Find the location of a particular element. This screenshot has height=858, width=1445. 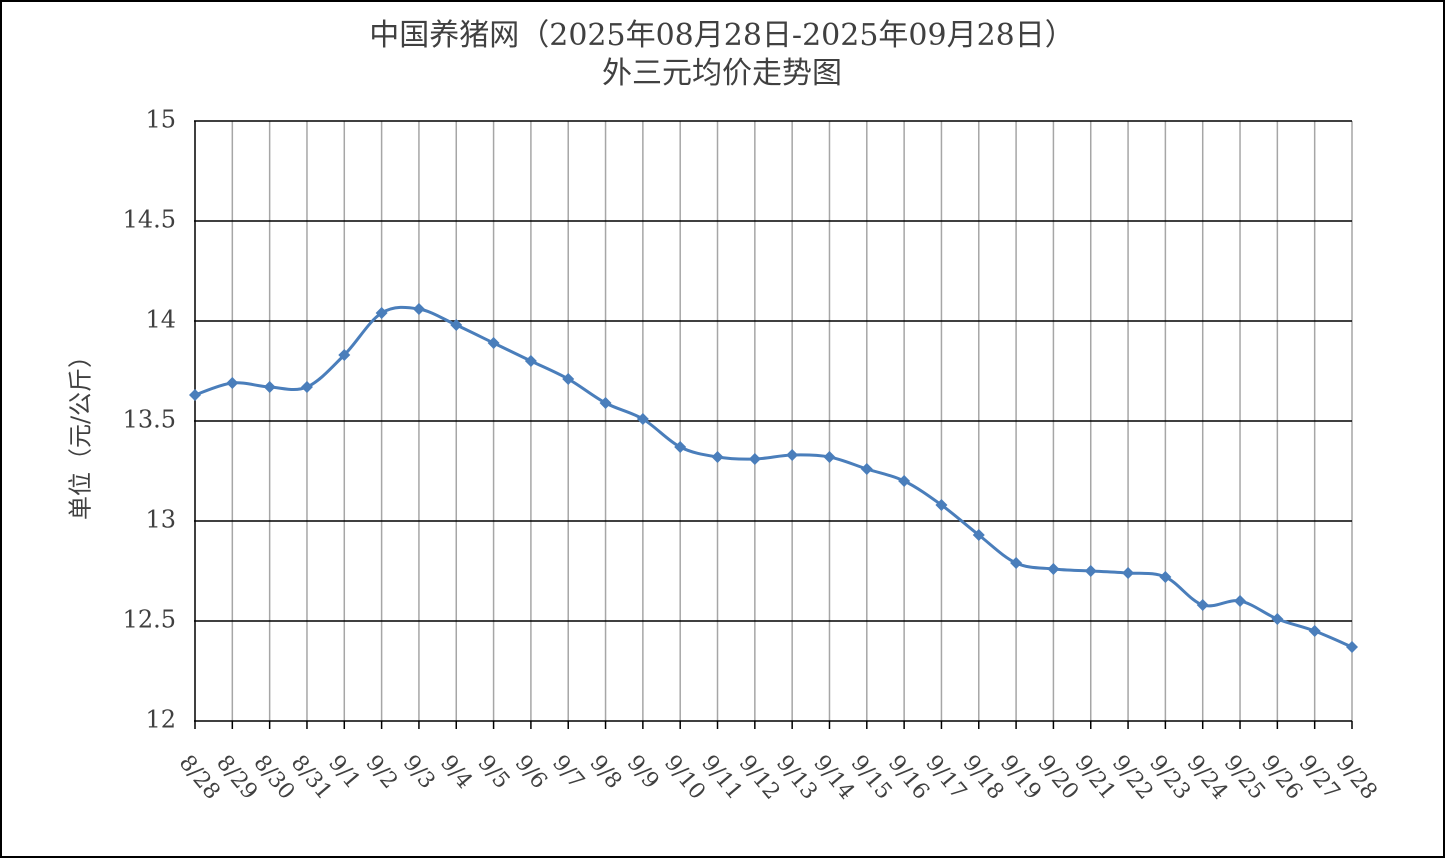

y-axis-label: 单位（元/公斤） is located at coordinates (81, 432).